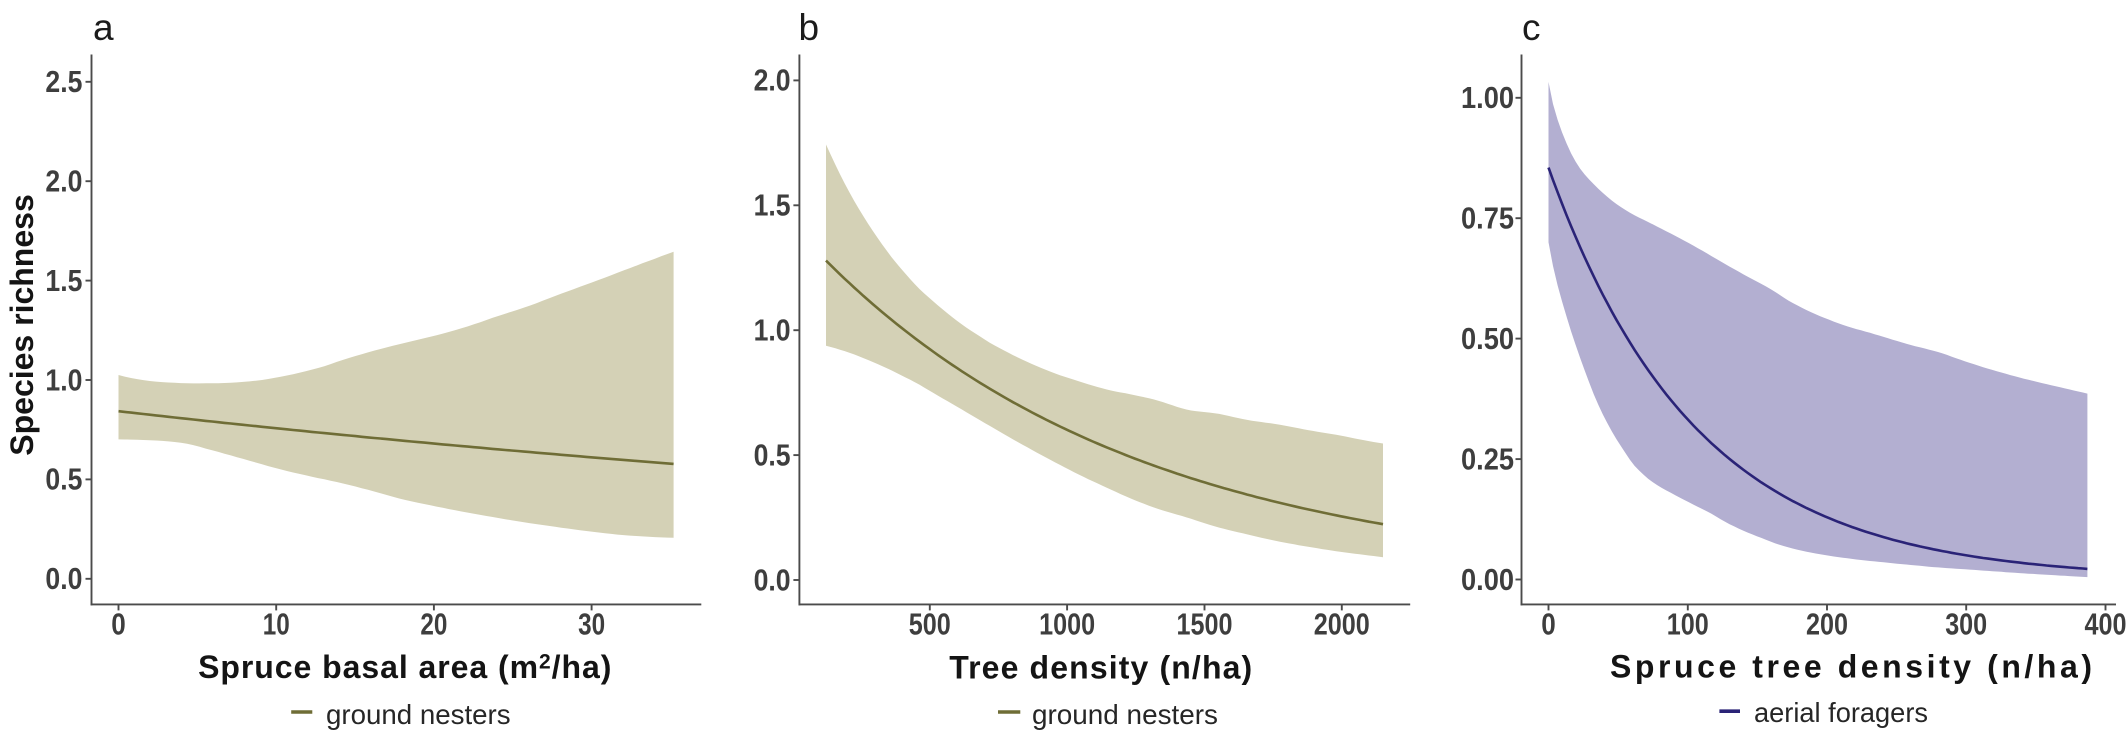 The height and width of the screenshot is (743, 2126). I want to click on svg-text: 100, so click(1688, 623).